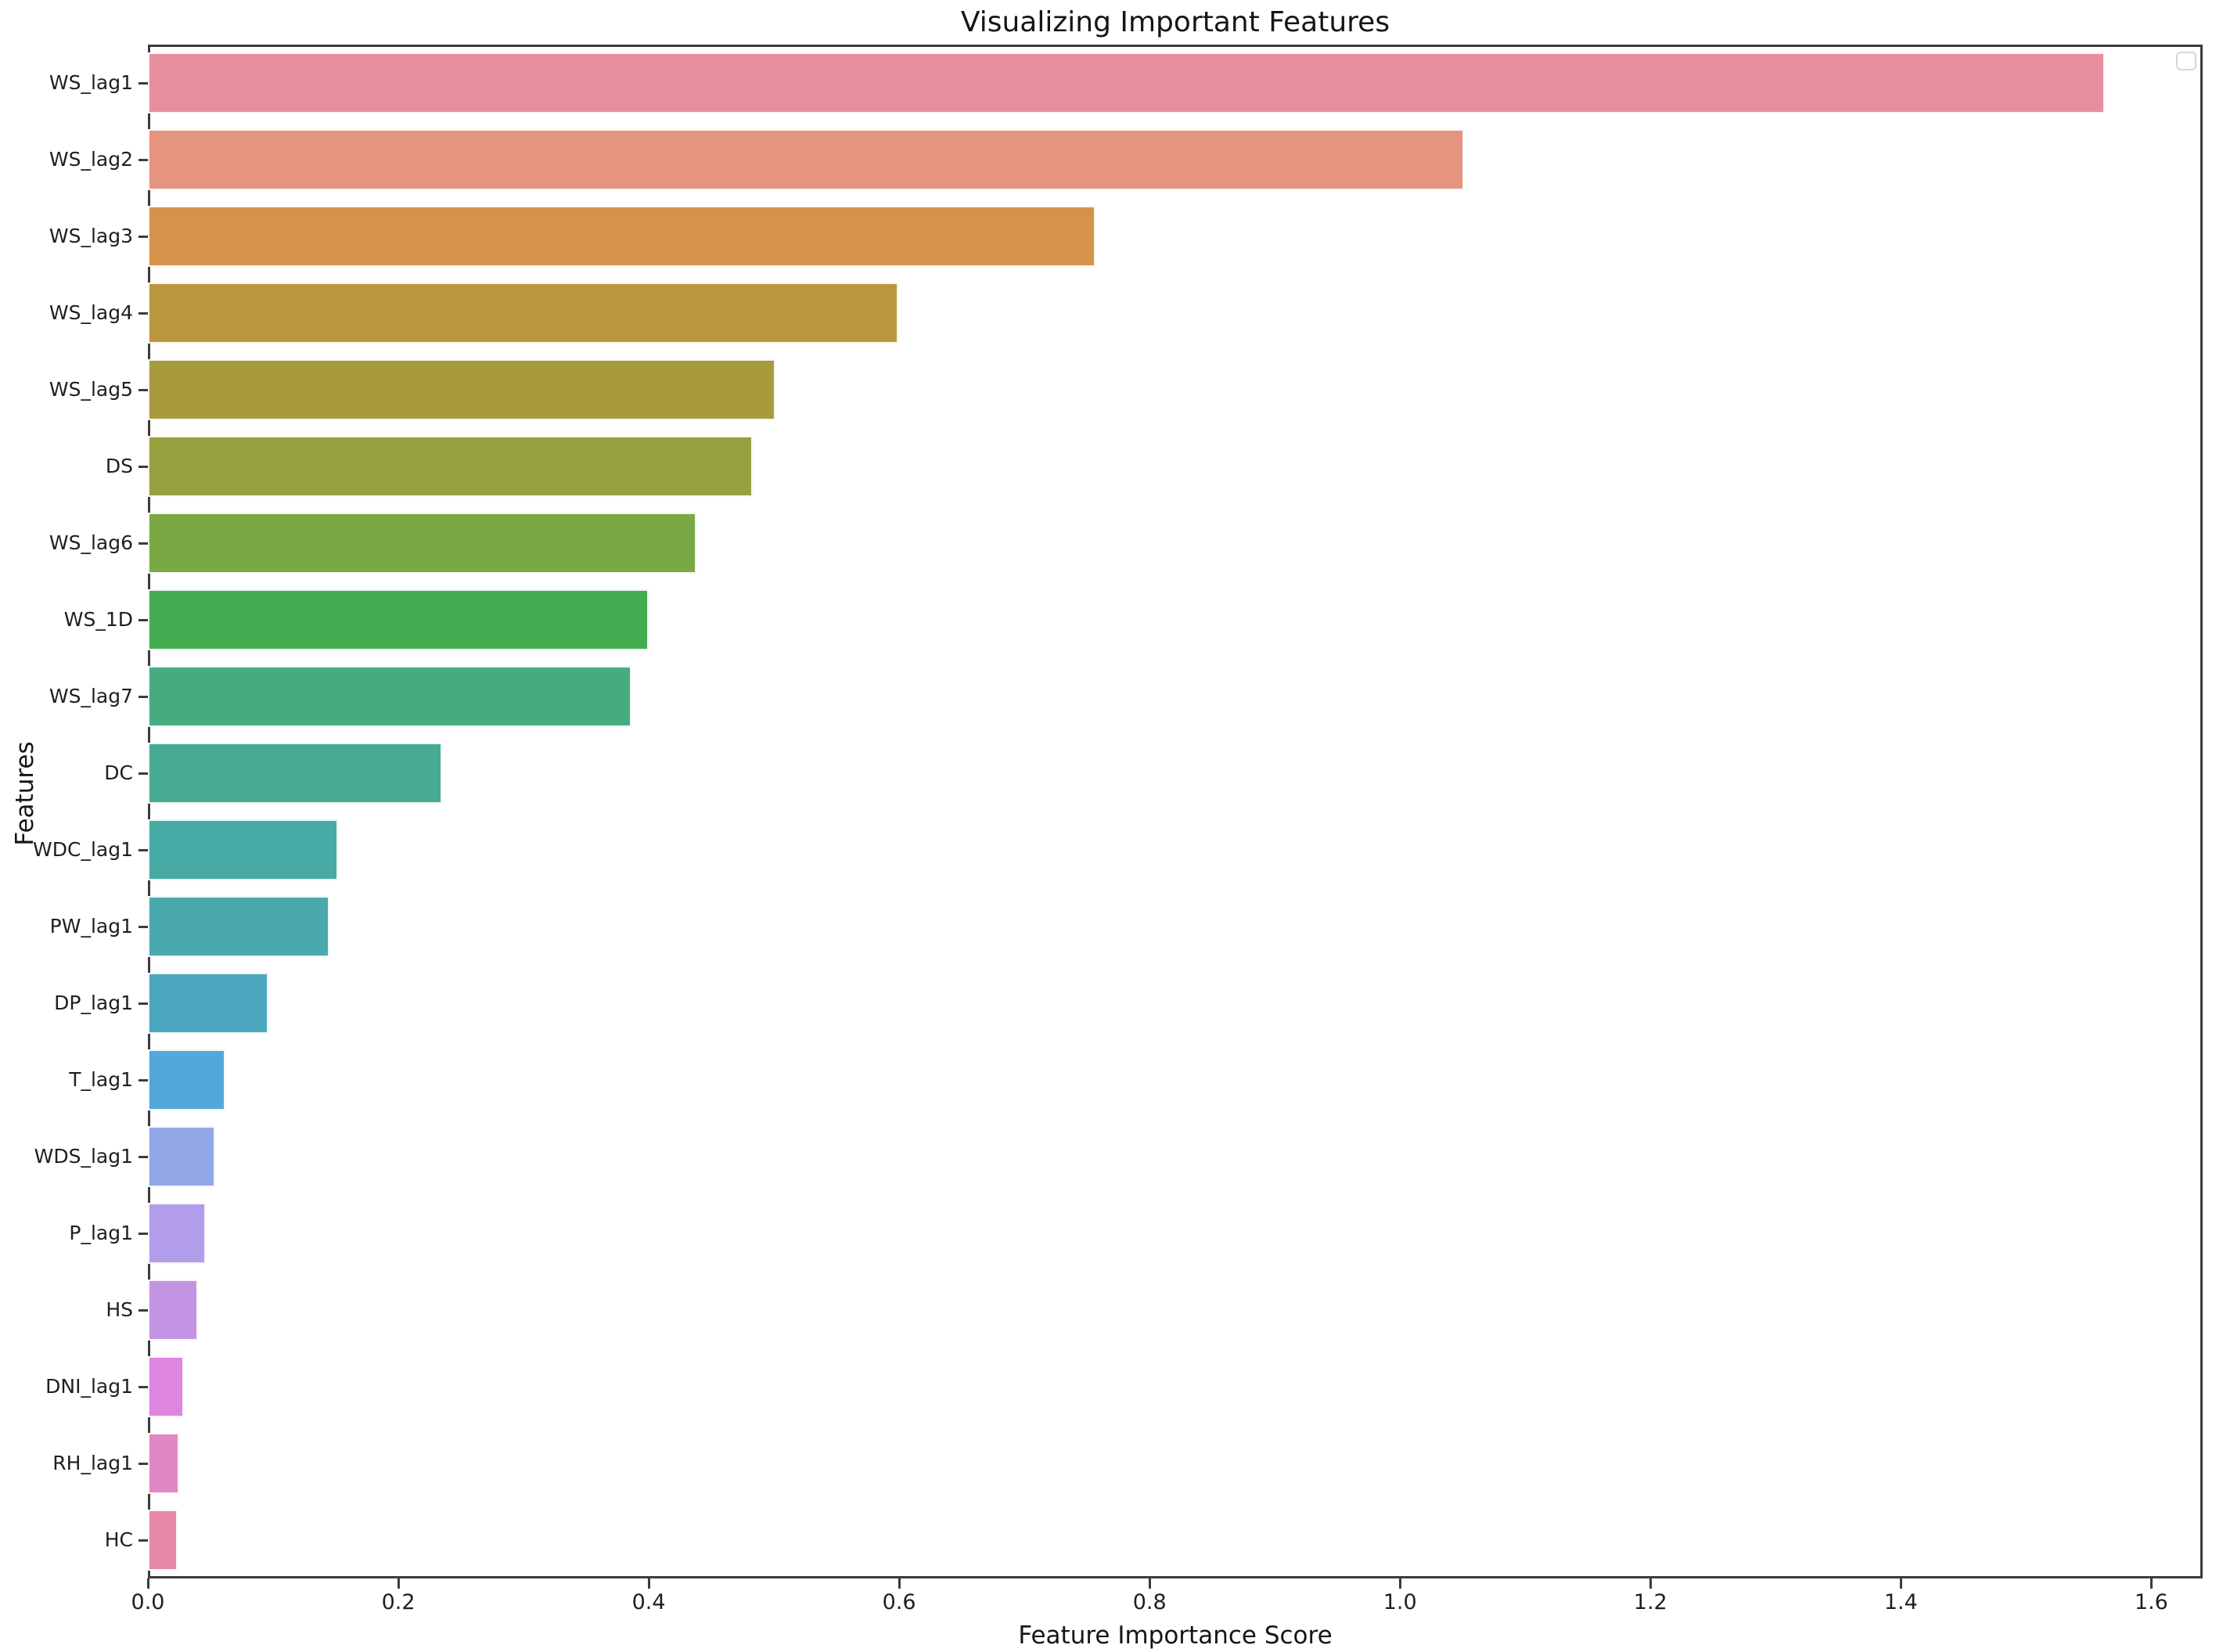 This screenshot has width=2223, height=1652. What do you see at coordinates (119, 1309) in the screenshot?
I see `y-tick-label: HS` at bounding box center [119, 1309].